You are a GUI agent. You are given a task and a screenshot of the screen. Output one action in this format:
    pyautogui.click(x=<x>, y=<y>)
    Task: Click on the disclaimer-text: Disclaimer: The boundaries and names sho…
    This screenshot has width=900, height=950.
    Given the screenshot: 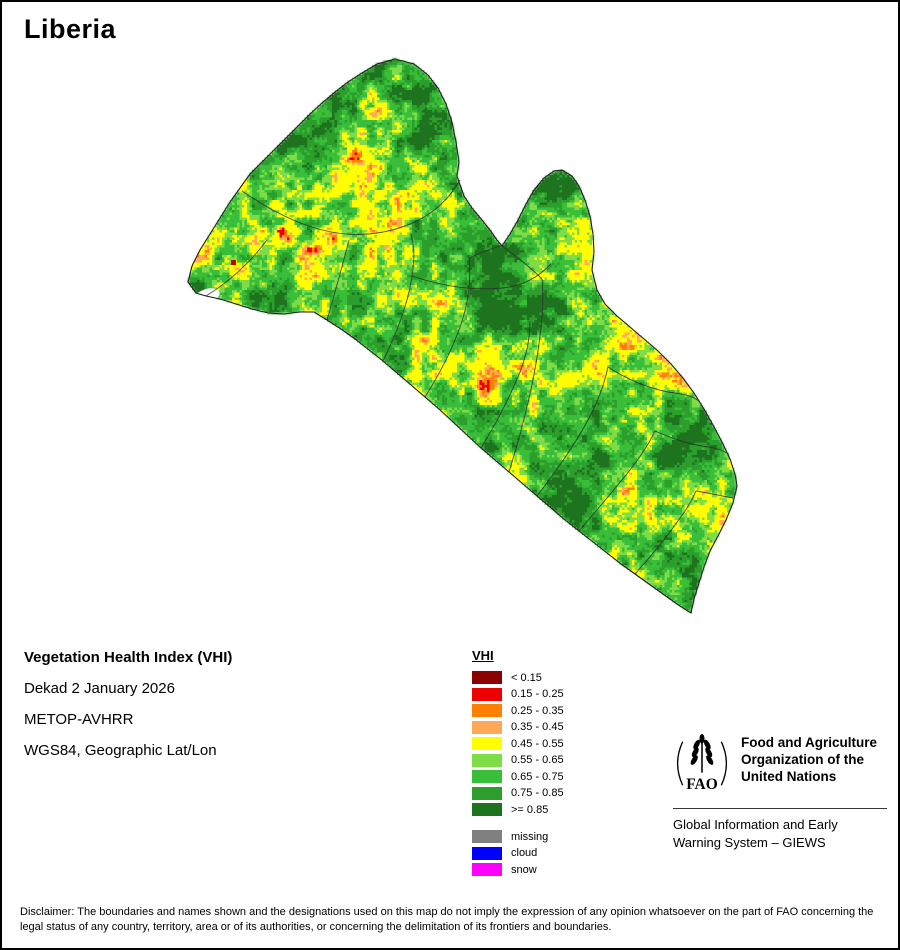 What is the action you would take?
    pyautogui.click(x=447, y=919)
    